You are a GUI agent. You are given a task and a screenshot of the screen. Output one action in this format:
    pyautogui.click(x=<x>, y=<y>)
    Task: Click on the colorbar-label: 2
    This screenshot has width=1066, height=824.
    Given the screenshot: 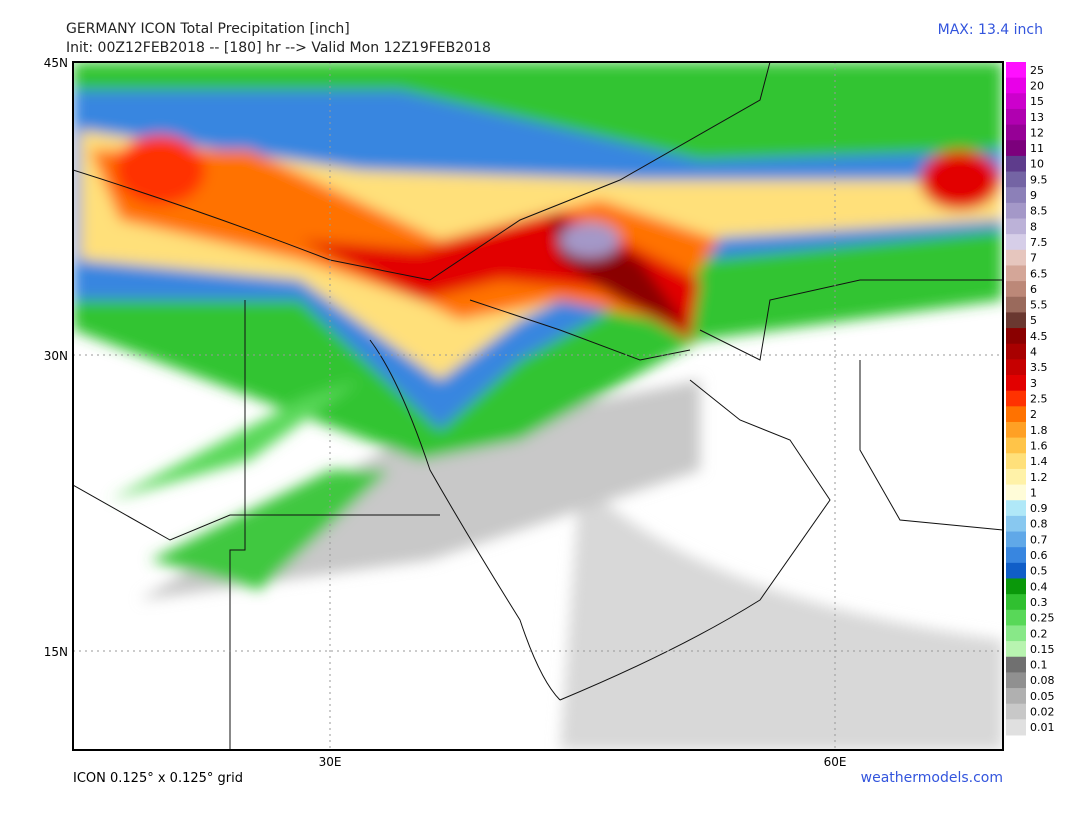 What is the action you would take?
    pyautogui.click(x=1033, y=414)
    